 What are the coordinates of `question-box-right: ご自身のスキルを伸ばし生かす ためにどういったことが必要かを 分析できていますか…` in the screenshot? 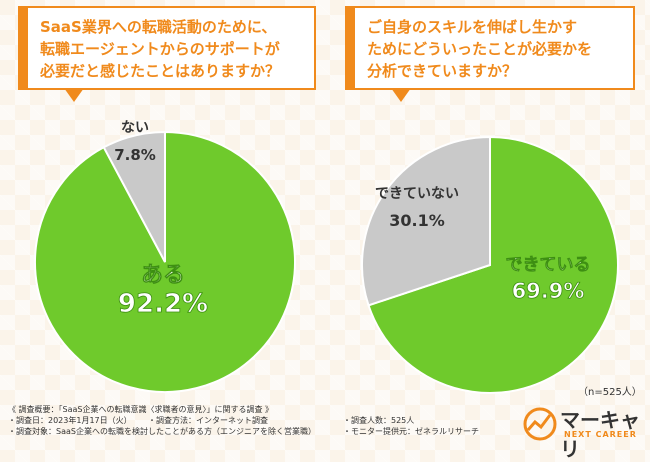 It's located at (490, 54).